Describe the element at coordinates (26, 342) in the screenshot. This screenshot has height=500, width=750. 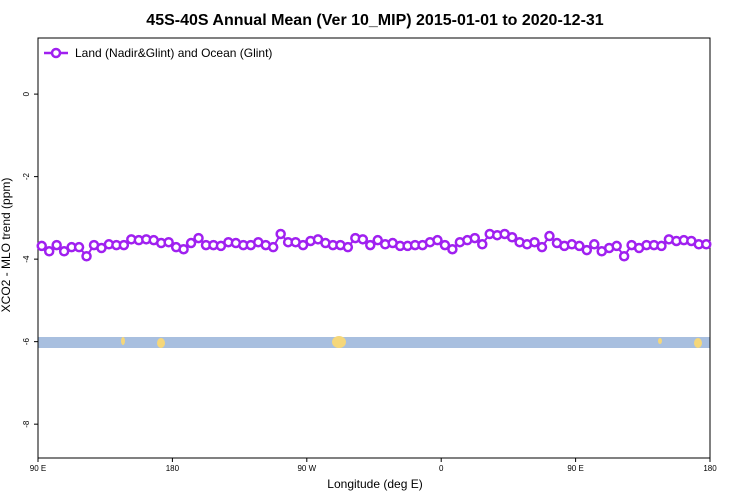
I see `y-tick-label: -6` at that location.